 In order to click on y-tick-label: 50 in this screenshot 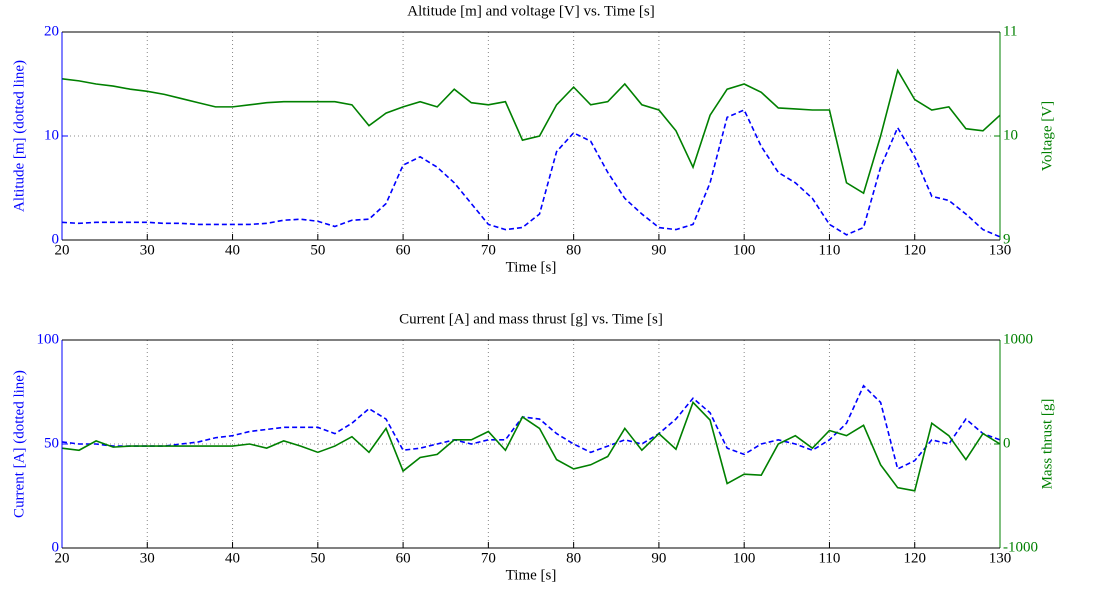, I will do `click(51, 443)`.